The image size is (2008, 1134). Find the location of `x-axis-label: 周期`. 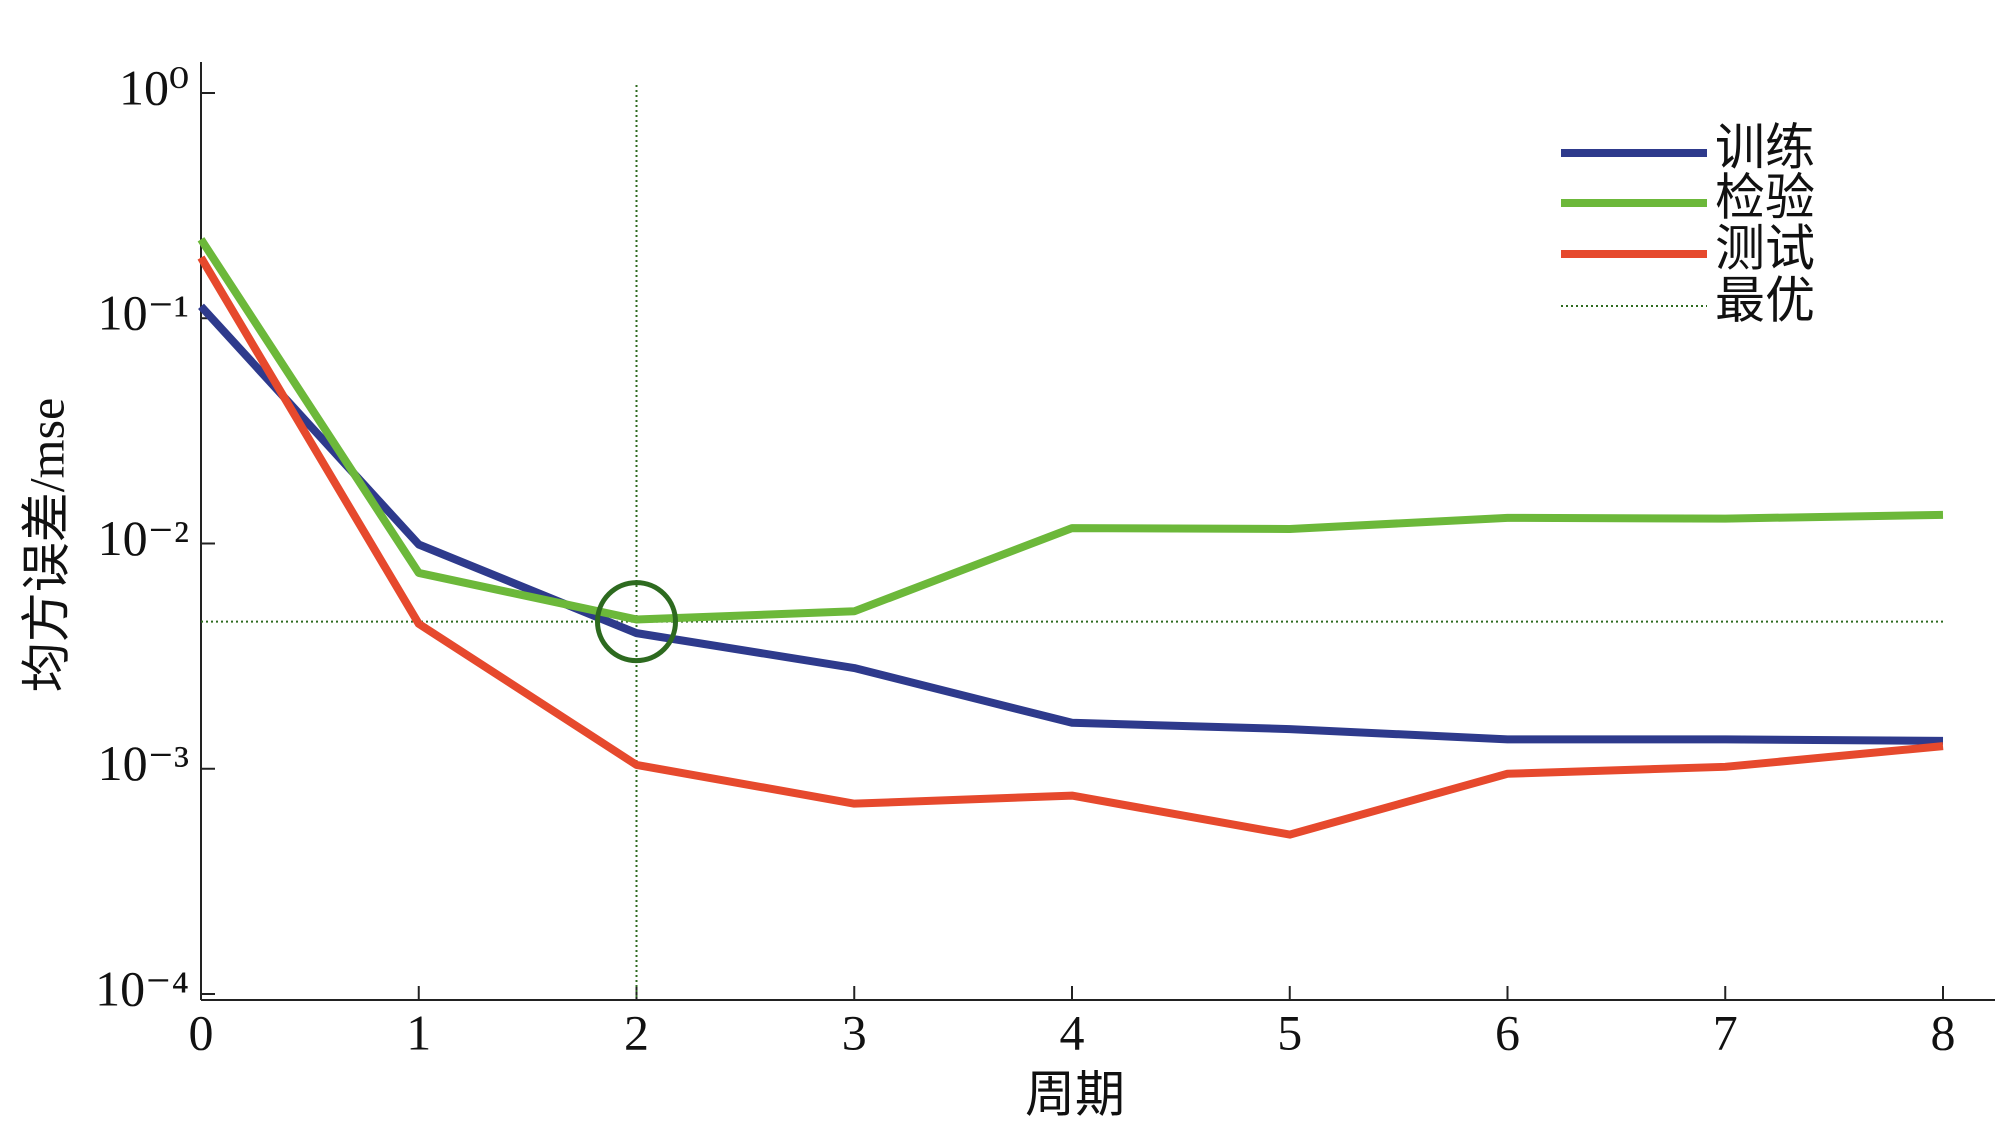

x-axis-label: 周期 is located at coordinates (1075, 1094).